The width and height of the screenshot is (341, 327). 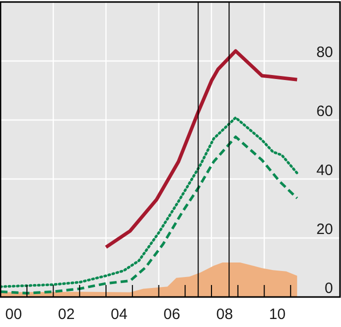 I want to click on y-tick-label: 40, so click(x=324, y=170).